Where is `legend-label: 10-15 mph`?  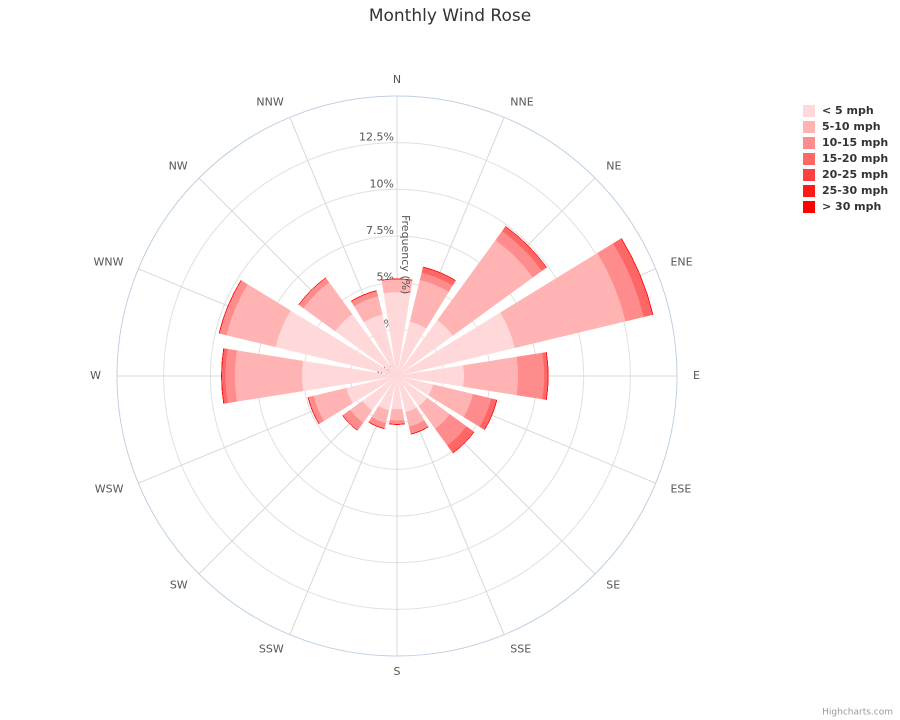
legend-label: 10-15 mph is located at coordinates (855, 142).